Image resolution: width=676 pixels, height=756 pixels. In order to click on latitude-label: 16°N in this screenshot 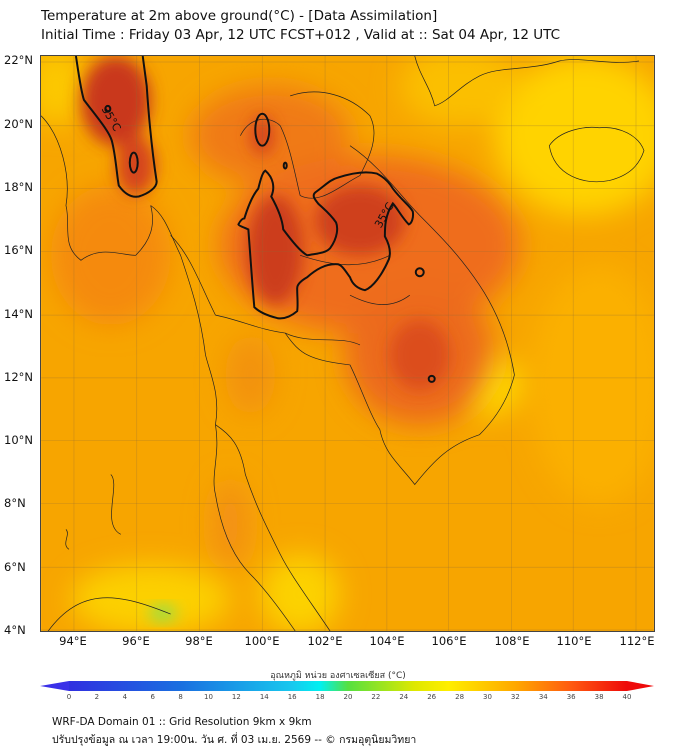, I will do `click(18, 250)`.